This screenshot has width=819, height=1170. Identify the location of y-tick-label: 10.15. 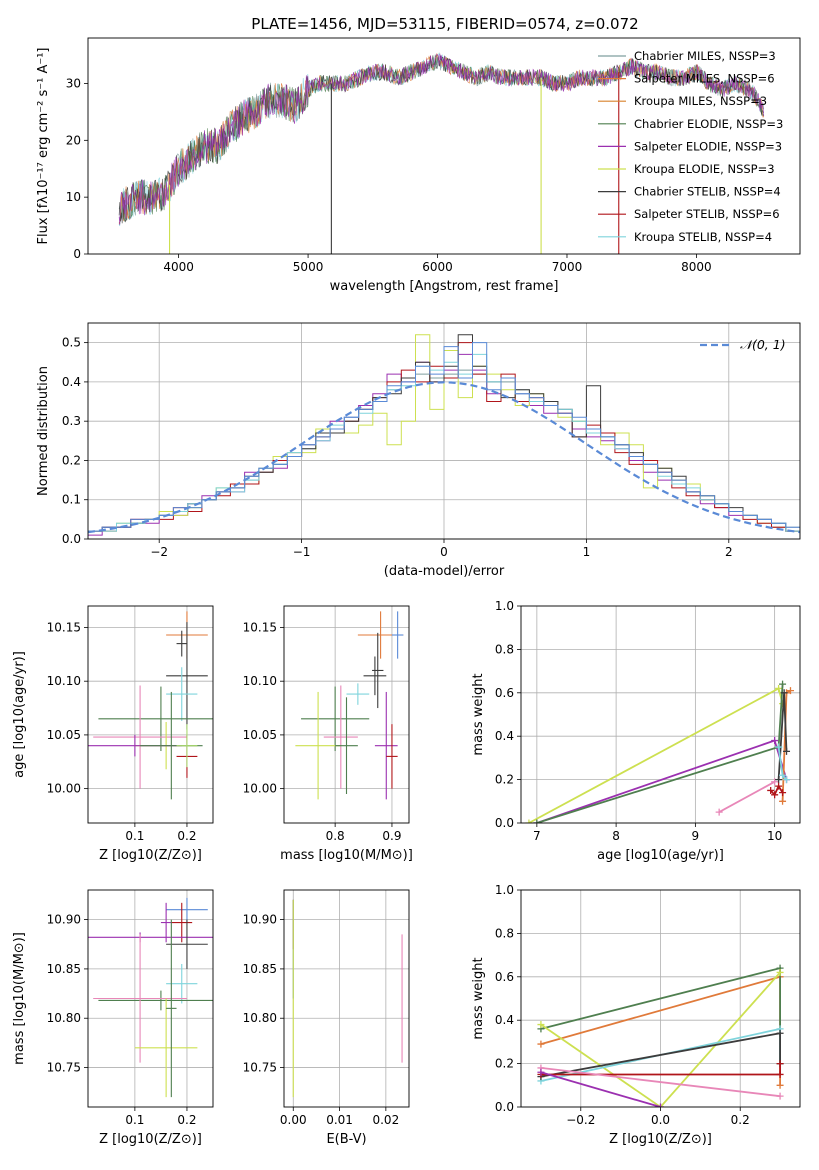
(260, 627).